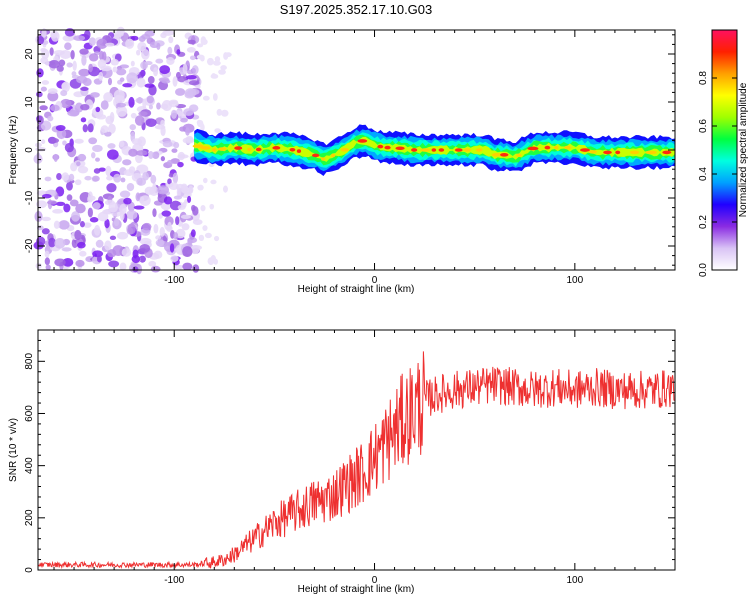  Describe the element at coordinates (375, 280) in the screenshot. I see `spectrogram-x-tick-label: 0` at that location.